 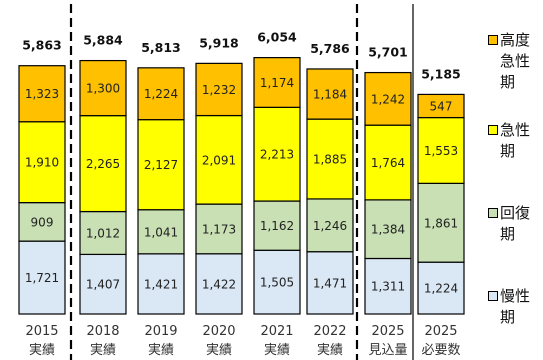 What do you see at coordinates (509, 224) in the screenshot?
I see `legend-item-recovery: 回復 期` at bounding box center [509, 224].